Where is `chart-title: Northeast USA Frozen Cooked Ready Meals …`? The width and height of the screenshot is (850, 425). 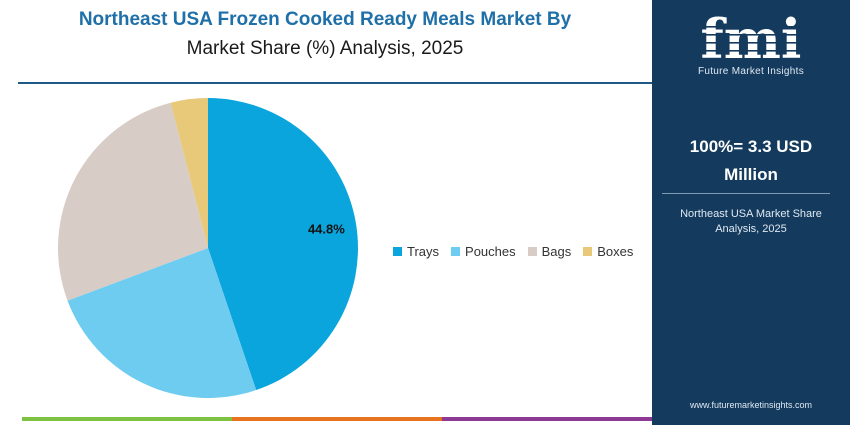 chart-title: Northeast USA Frozen Cooked Ready Meals … is located at coordinates (325, 19).